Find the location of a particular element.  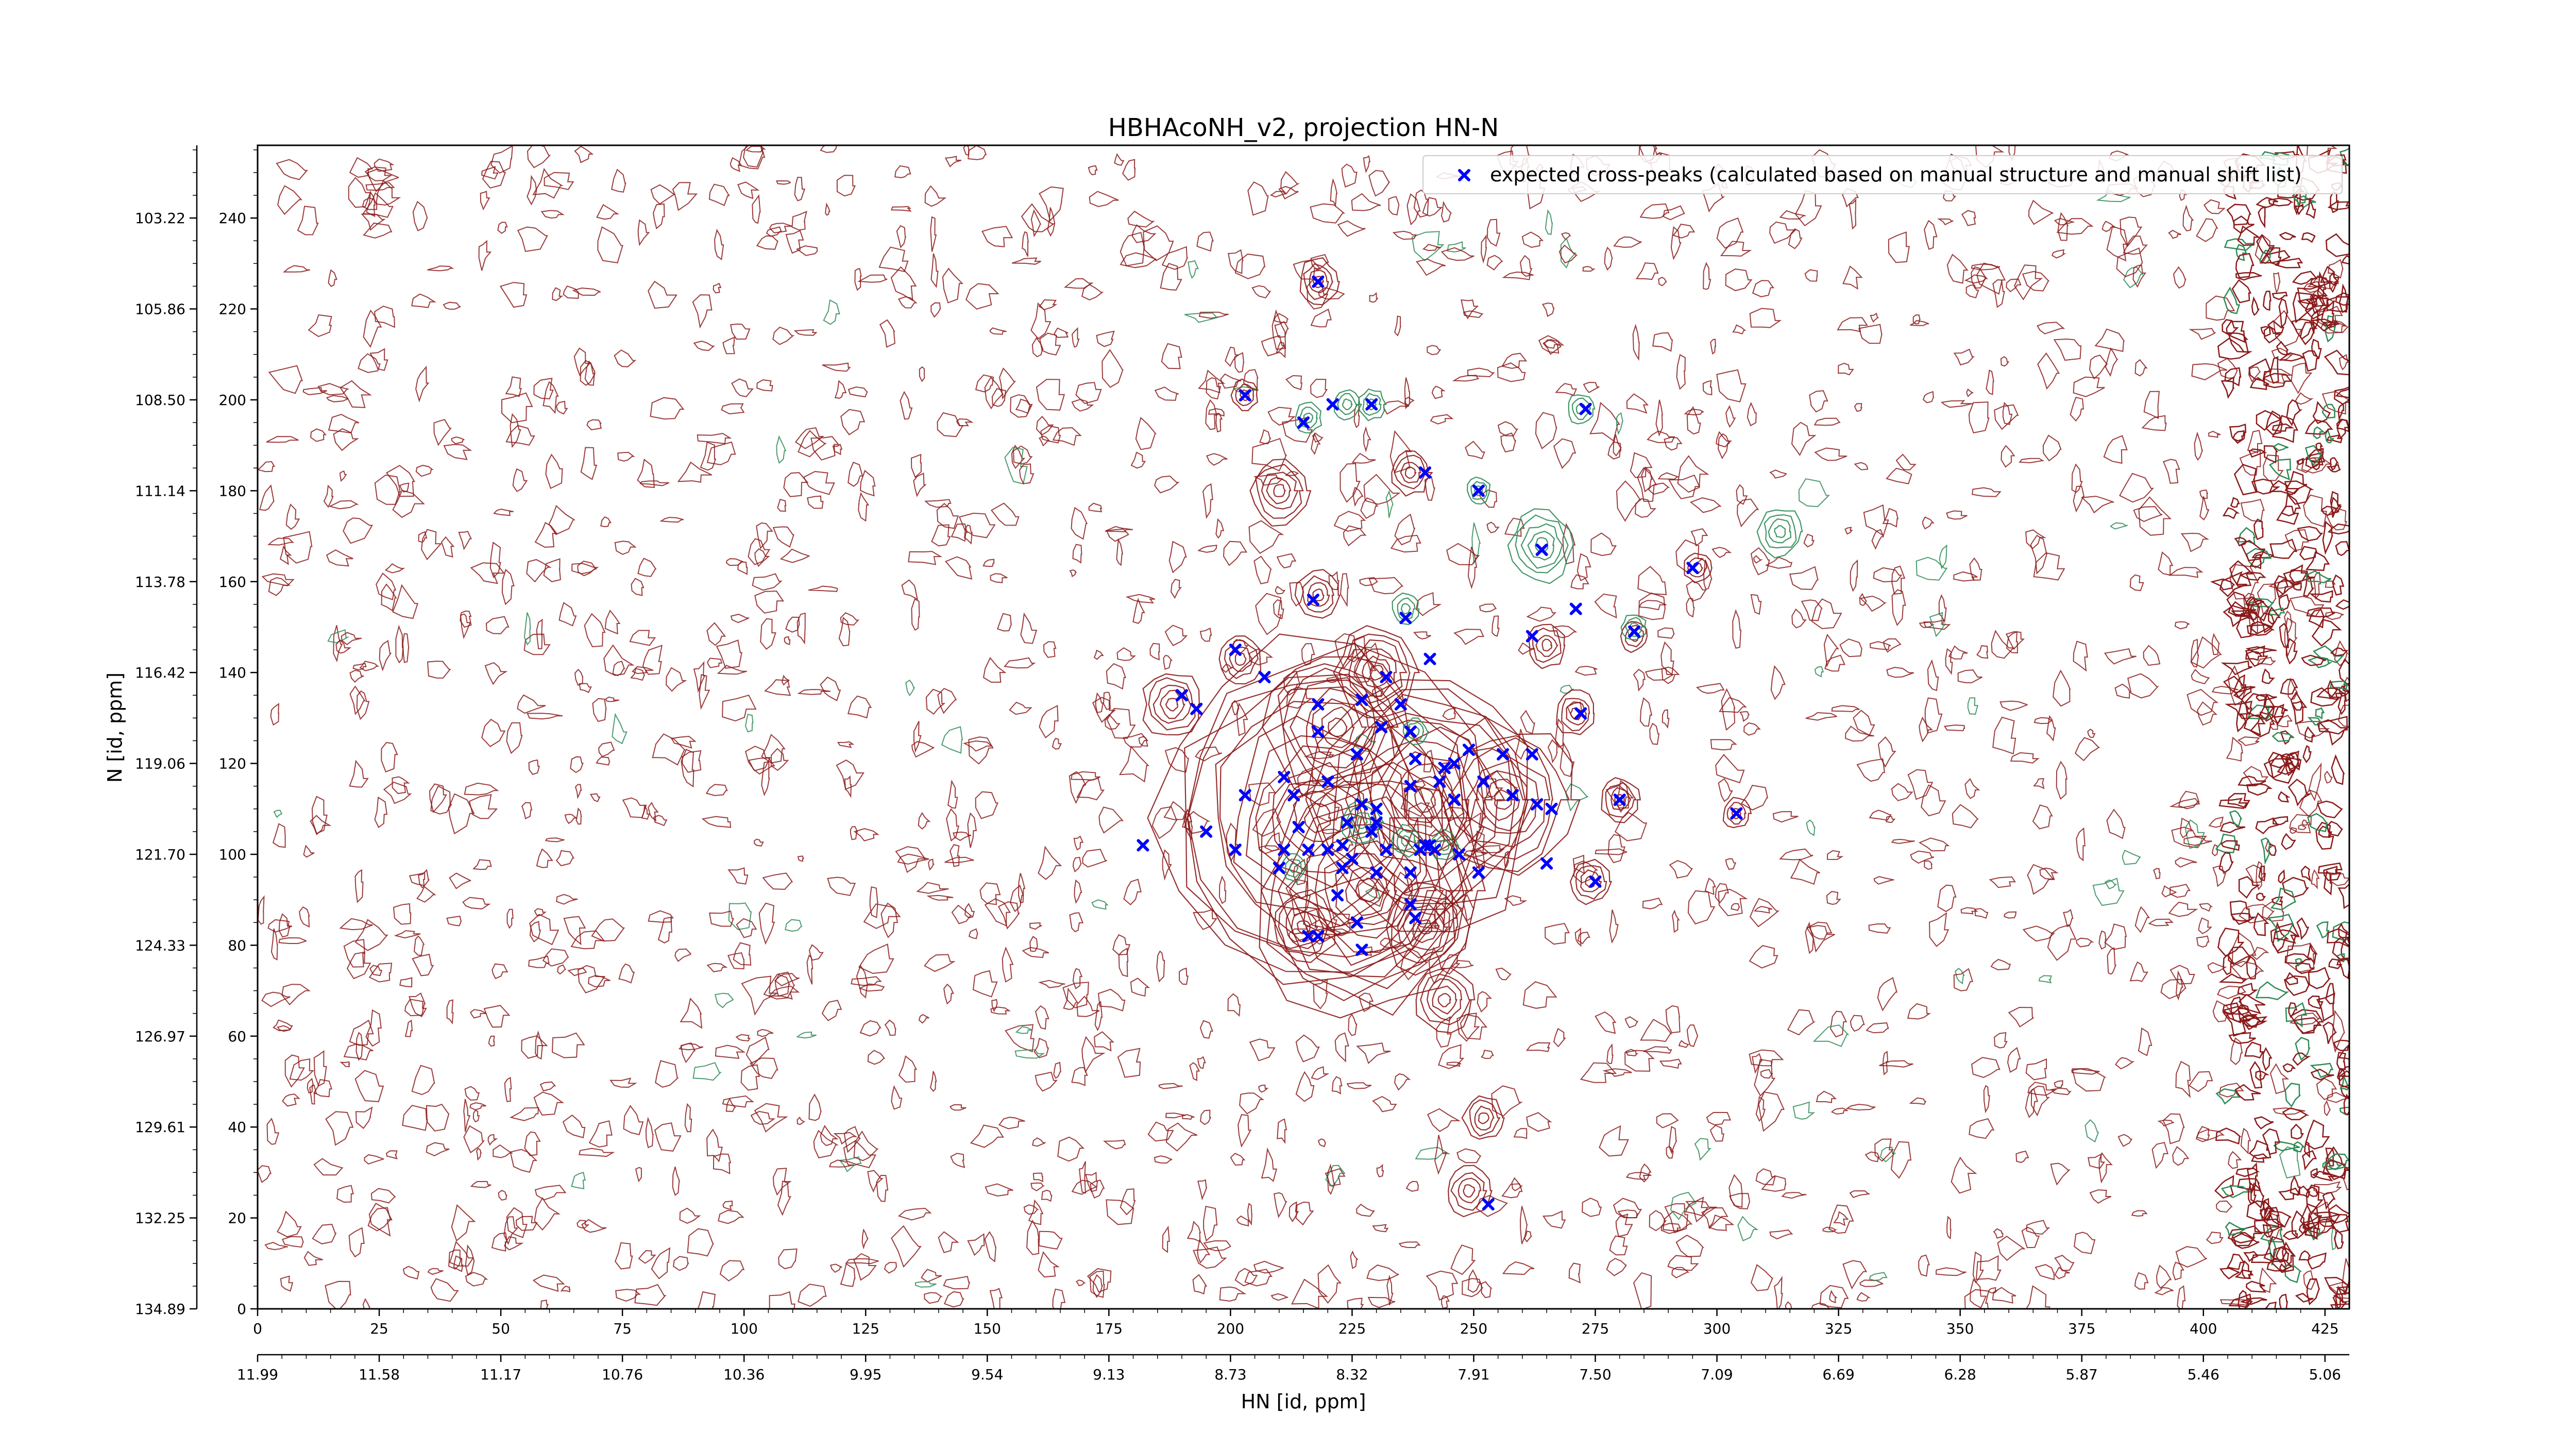

y-tick-label: 140 is located at coordinates (232, 672).